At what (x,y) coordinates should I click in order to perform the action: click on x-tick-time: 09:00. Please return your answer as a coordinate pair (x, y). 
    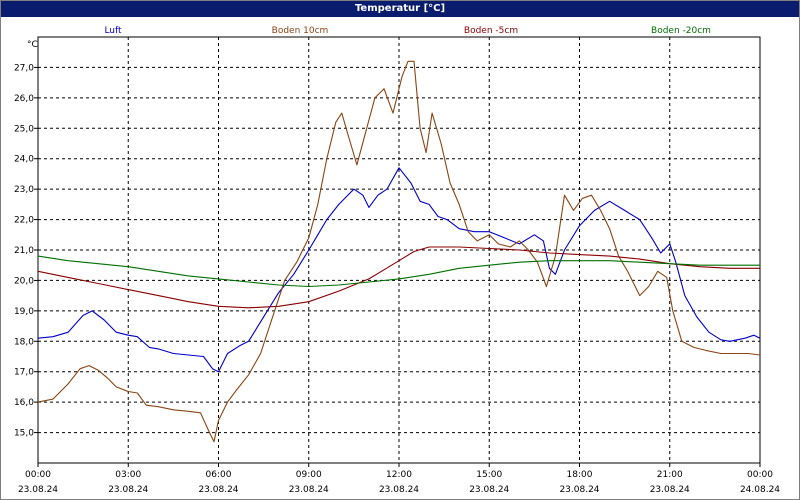
    Looking at the image, I should click on (309, 475).